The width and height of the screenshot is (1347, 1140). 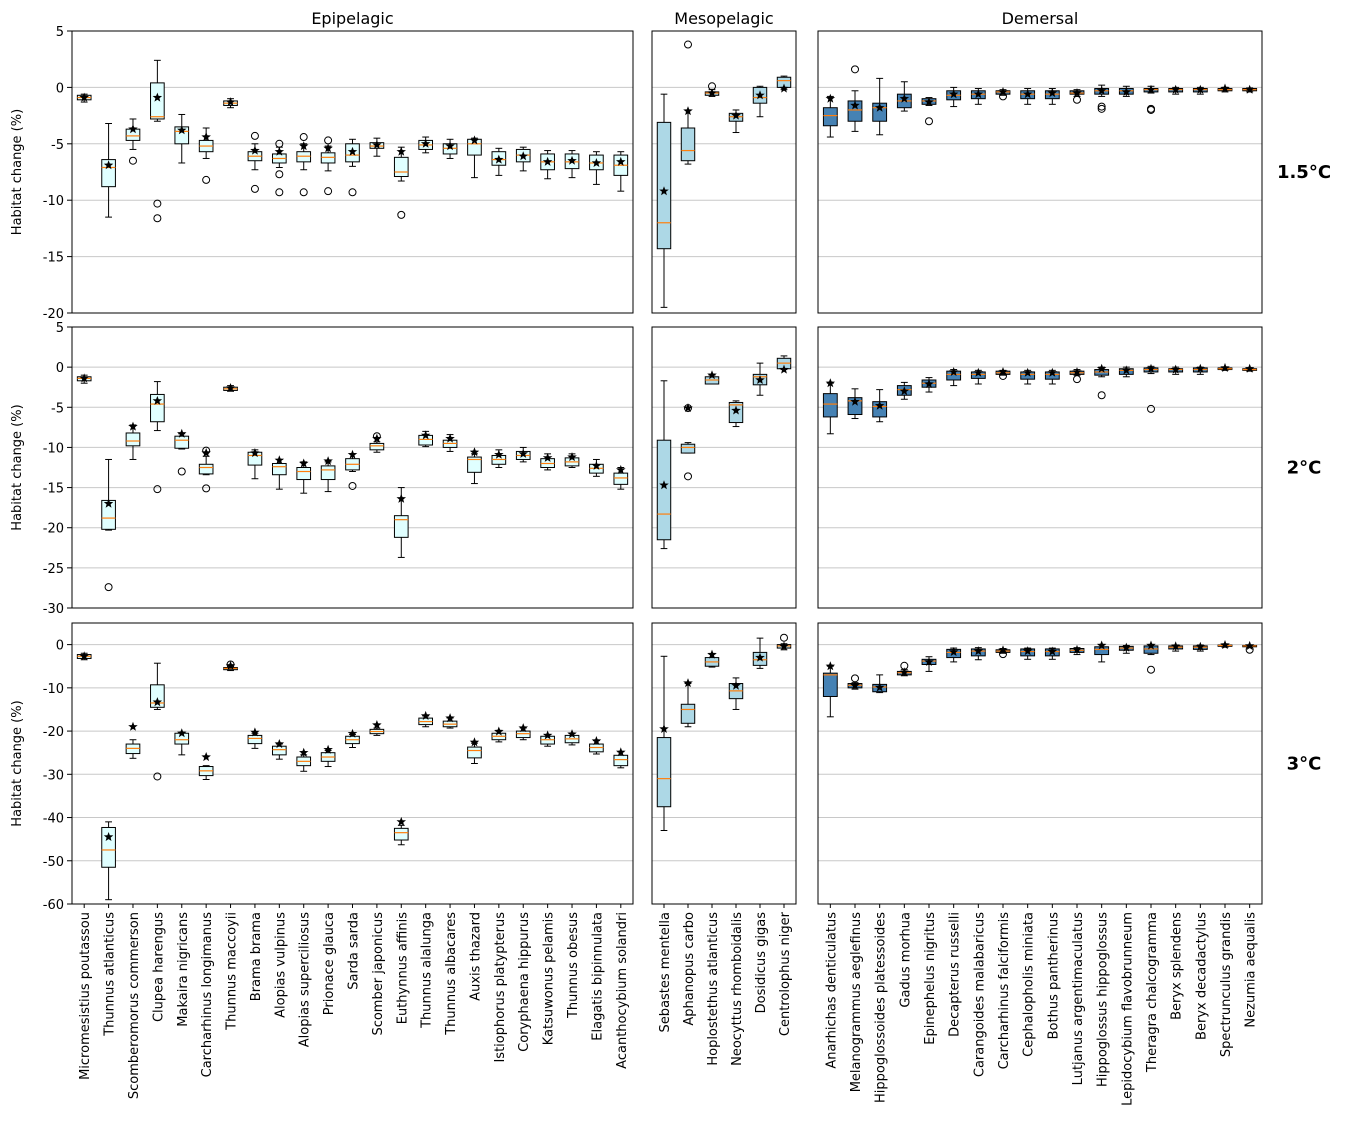 I want to click on x-tick-label: Thunnus alalunga, so click(x=427, y=970).